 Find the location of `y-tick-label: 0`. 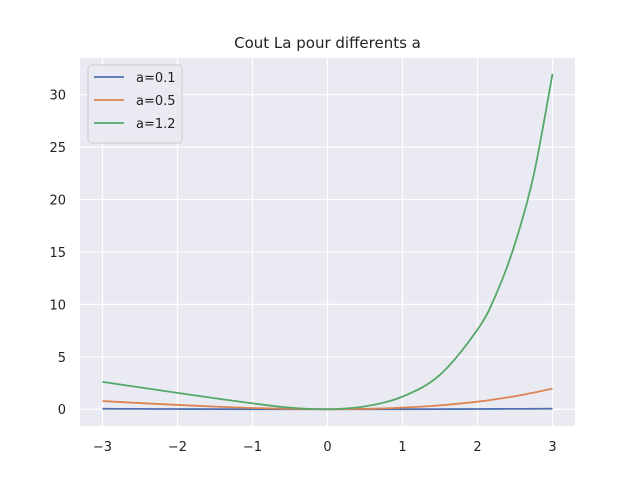

y-tick-label: 0 is located at coordinates (62, 410).